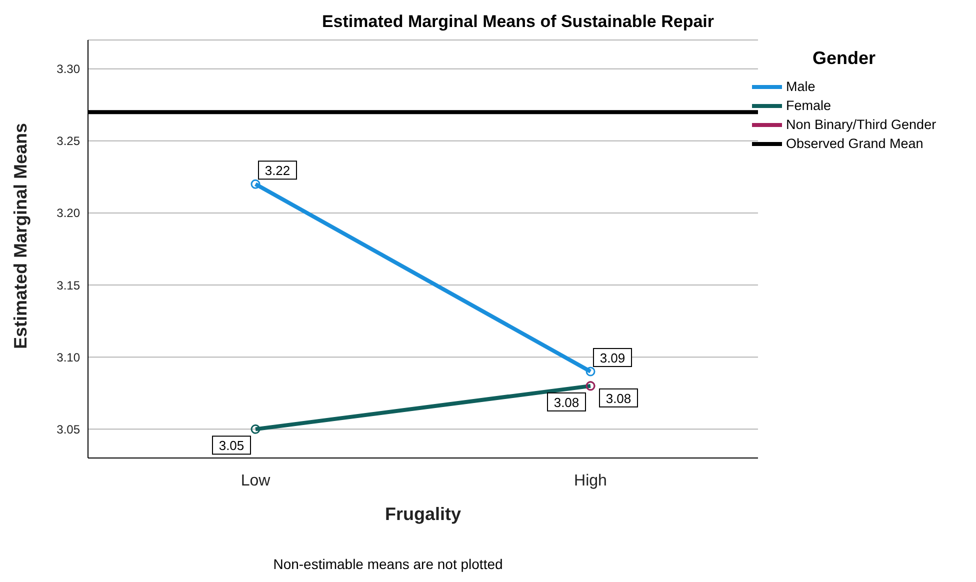 The height and width of the screenshot is (582, 976). What do you see at coordinates (255, 481) in the screenshot?
I see `x-tick-label: Low` at bounding box center [255, 481].